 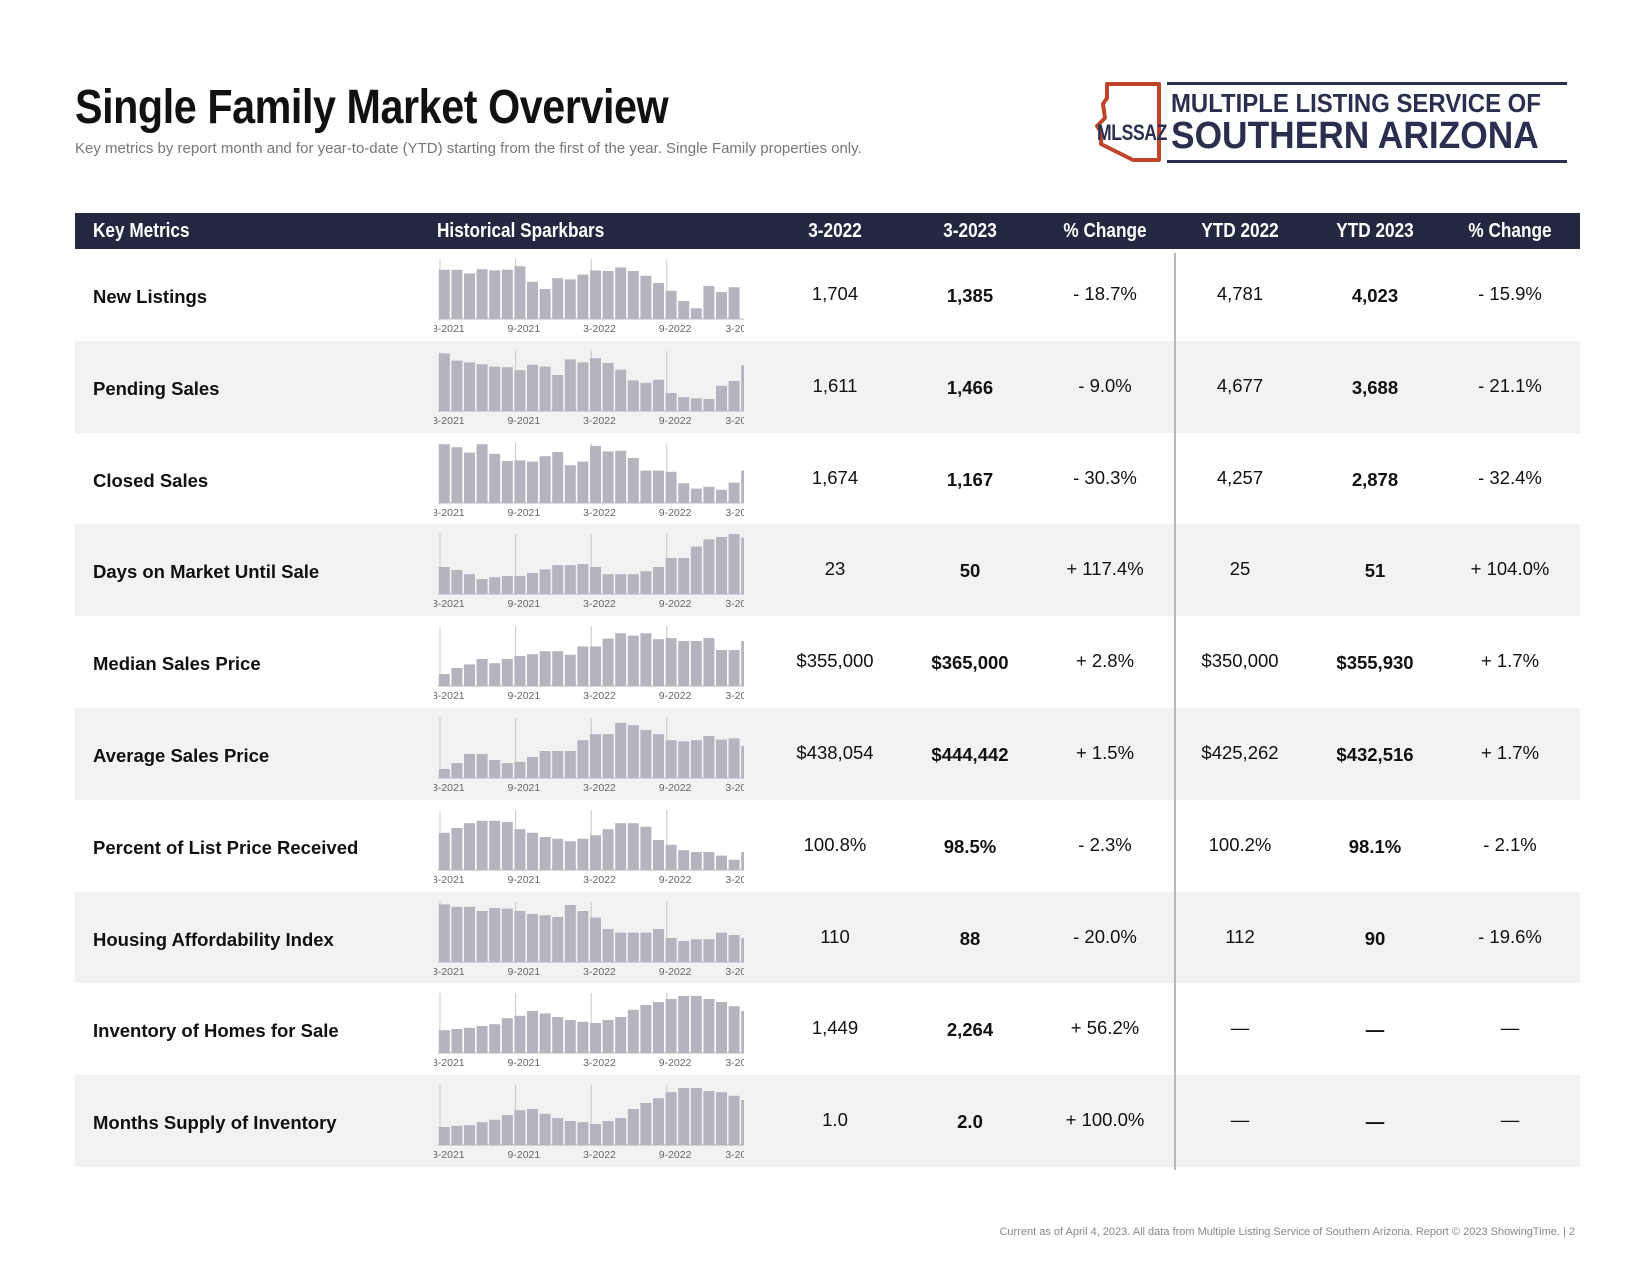 I want to click on cell-ytd-2023: $355,930, so click(x=1375, y=663).